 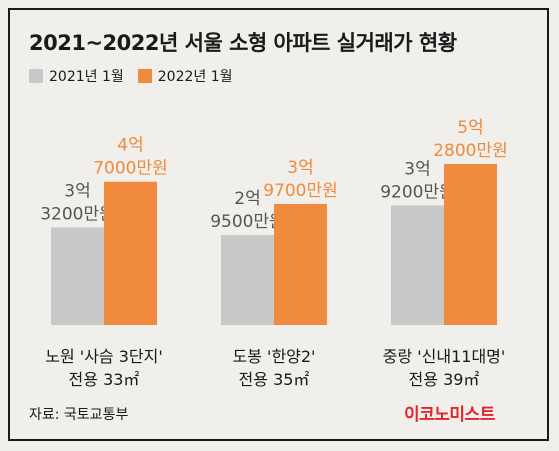 I want to click on category-label-2-0: 중랑 '신내11대명', so click(x=444, y=356).